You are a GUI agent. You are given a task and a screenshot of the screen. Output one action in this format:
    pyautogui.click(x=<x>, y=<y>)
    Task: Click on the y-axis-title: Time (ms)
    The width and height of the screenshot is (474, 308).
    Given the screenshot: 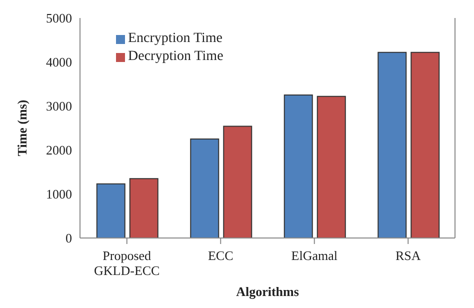 What is the action you would take?
    pyautogui.click(x=22, y=128)
    